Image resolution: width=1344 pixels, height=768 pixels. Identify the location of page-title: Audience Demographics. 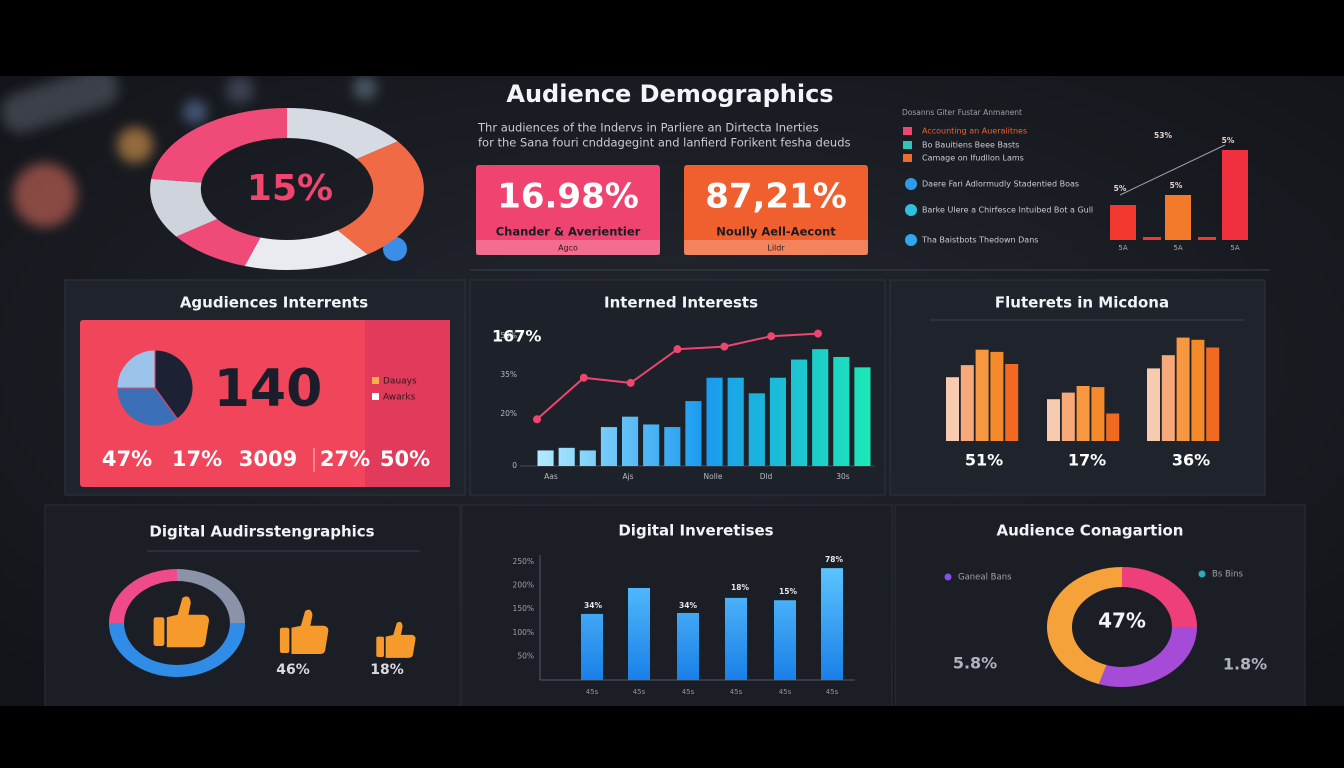
(669, 94).